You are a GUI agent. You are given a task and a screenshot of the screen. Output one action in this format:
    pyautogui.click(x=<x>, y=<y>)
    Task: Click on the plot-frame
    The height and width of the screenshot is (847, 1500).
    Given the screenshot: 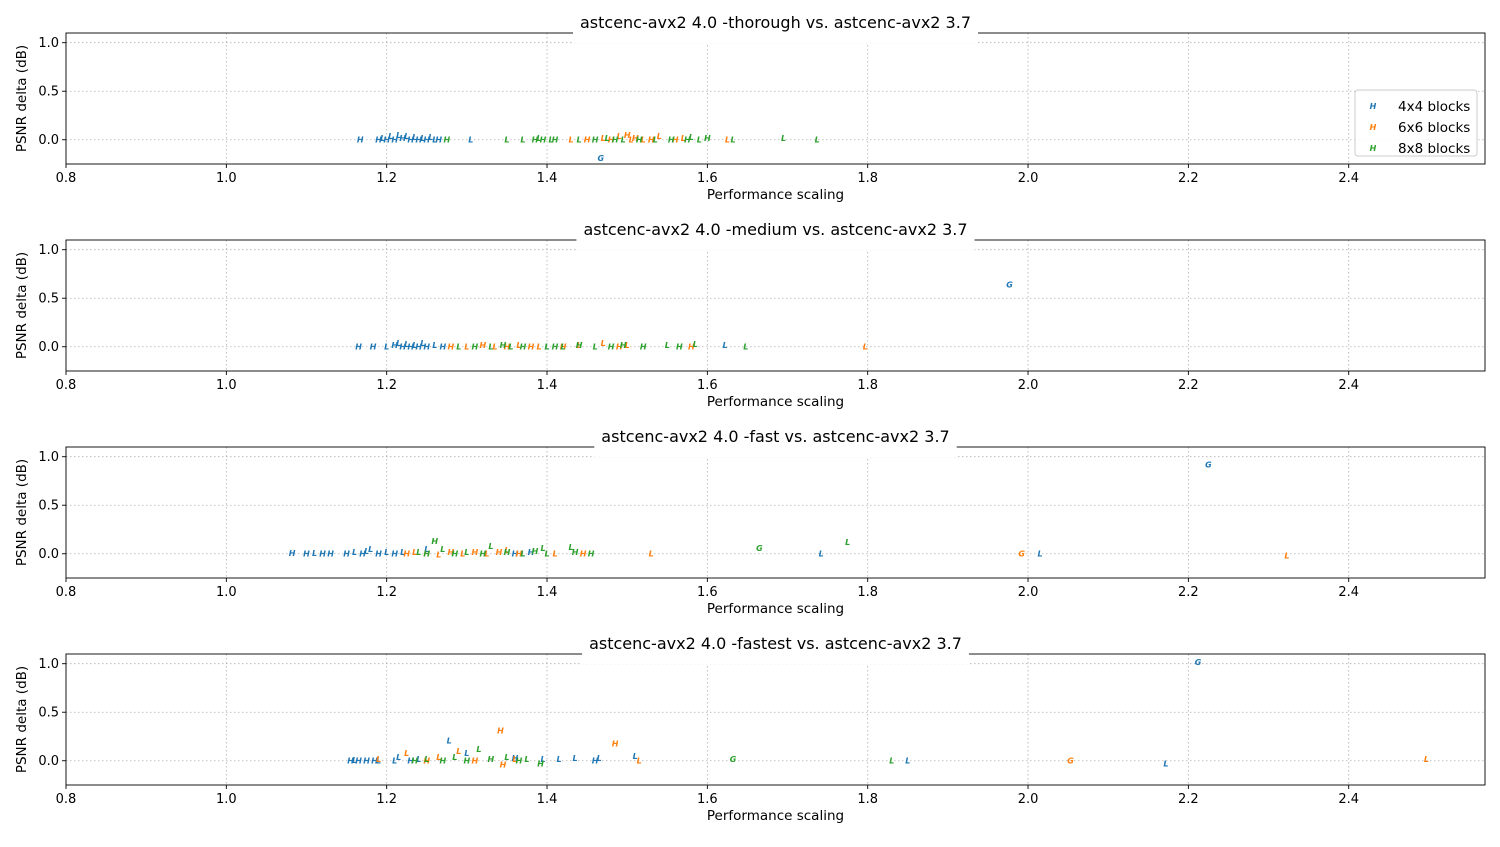 What is the action you would take?
    pyautogui.click(x=775, y=305)
    